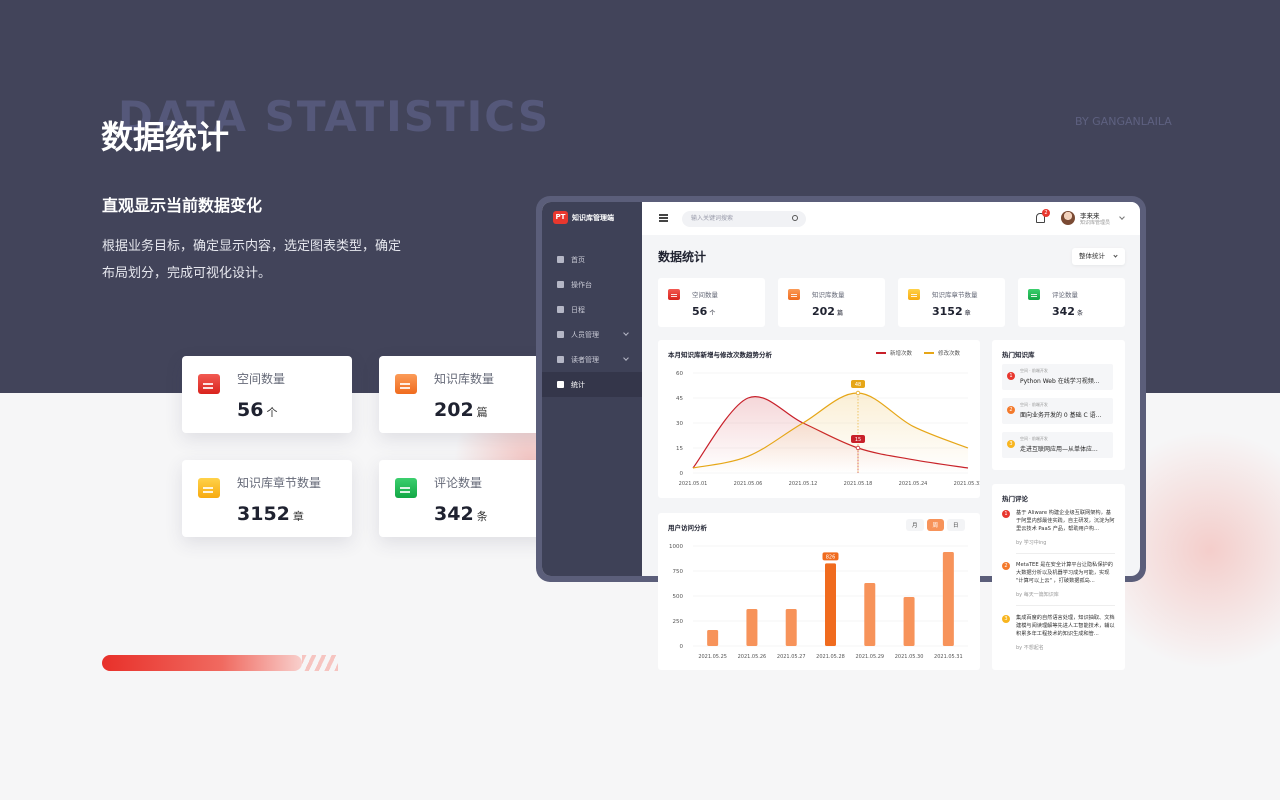 Image resolution: width=1280 pixels, height=800 pixels. I want to click on tab-day: 日, so click(956, 525).